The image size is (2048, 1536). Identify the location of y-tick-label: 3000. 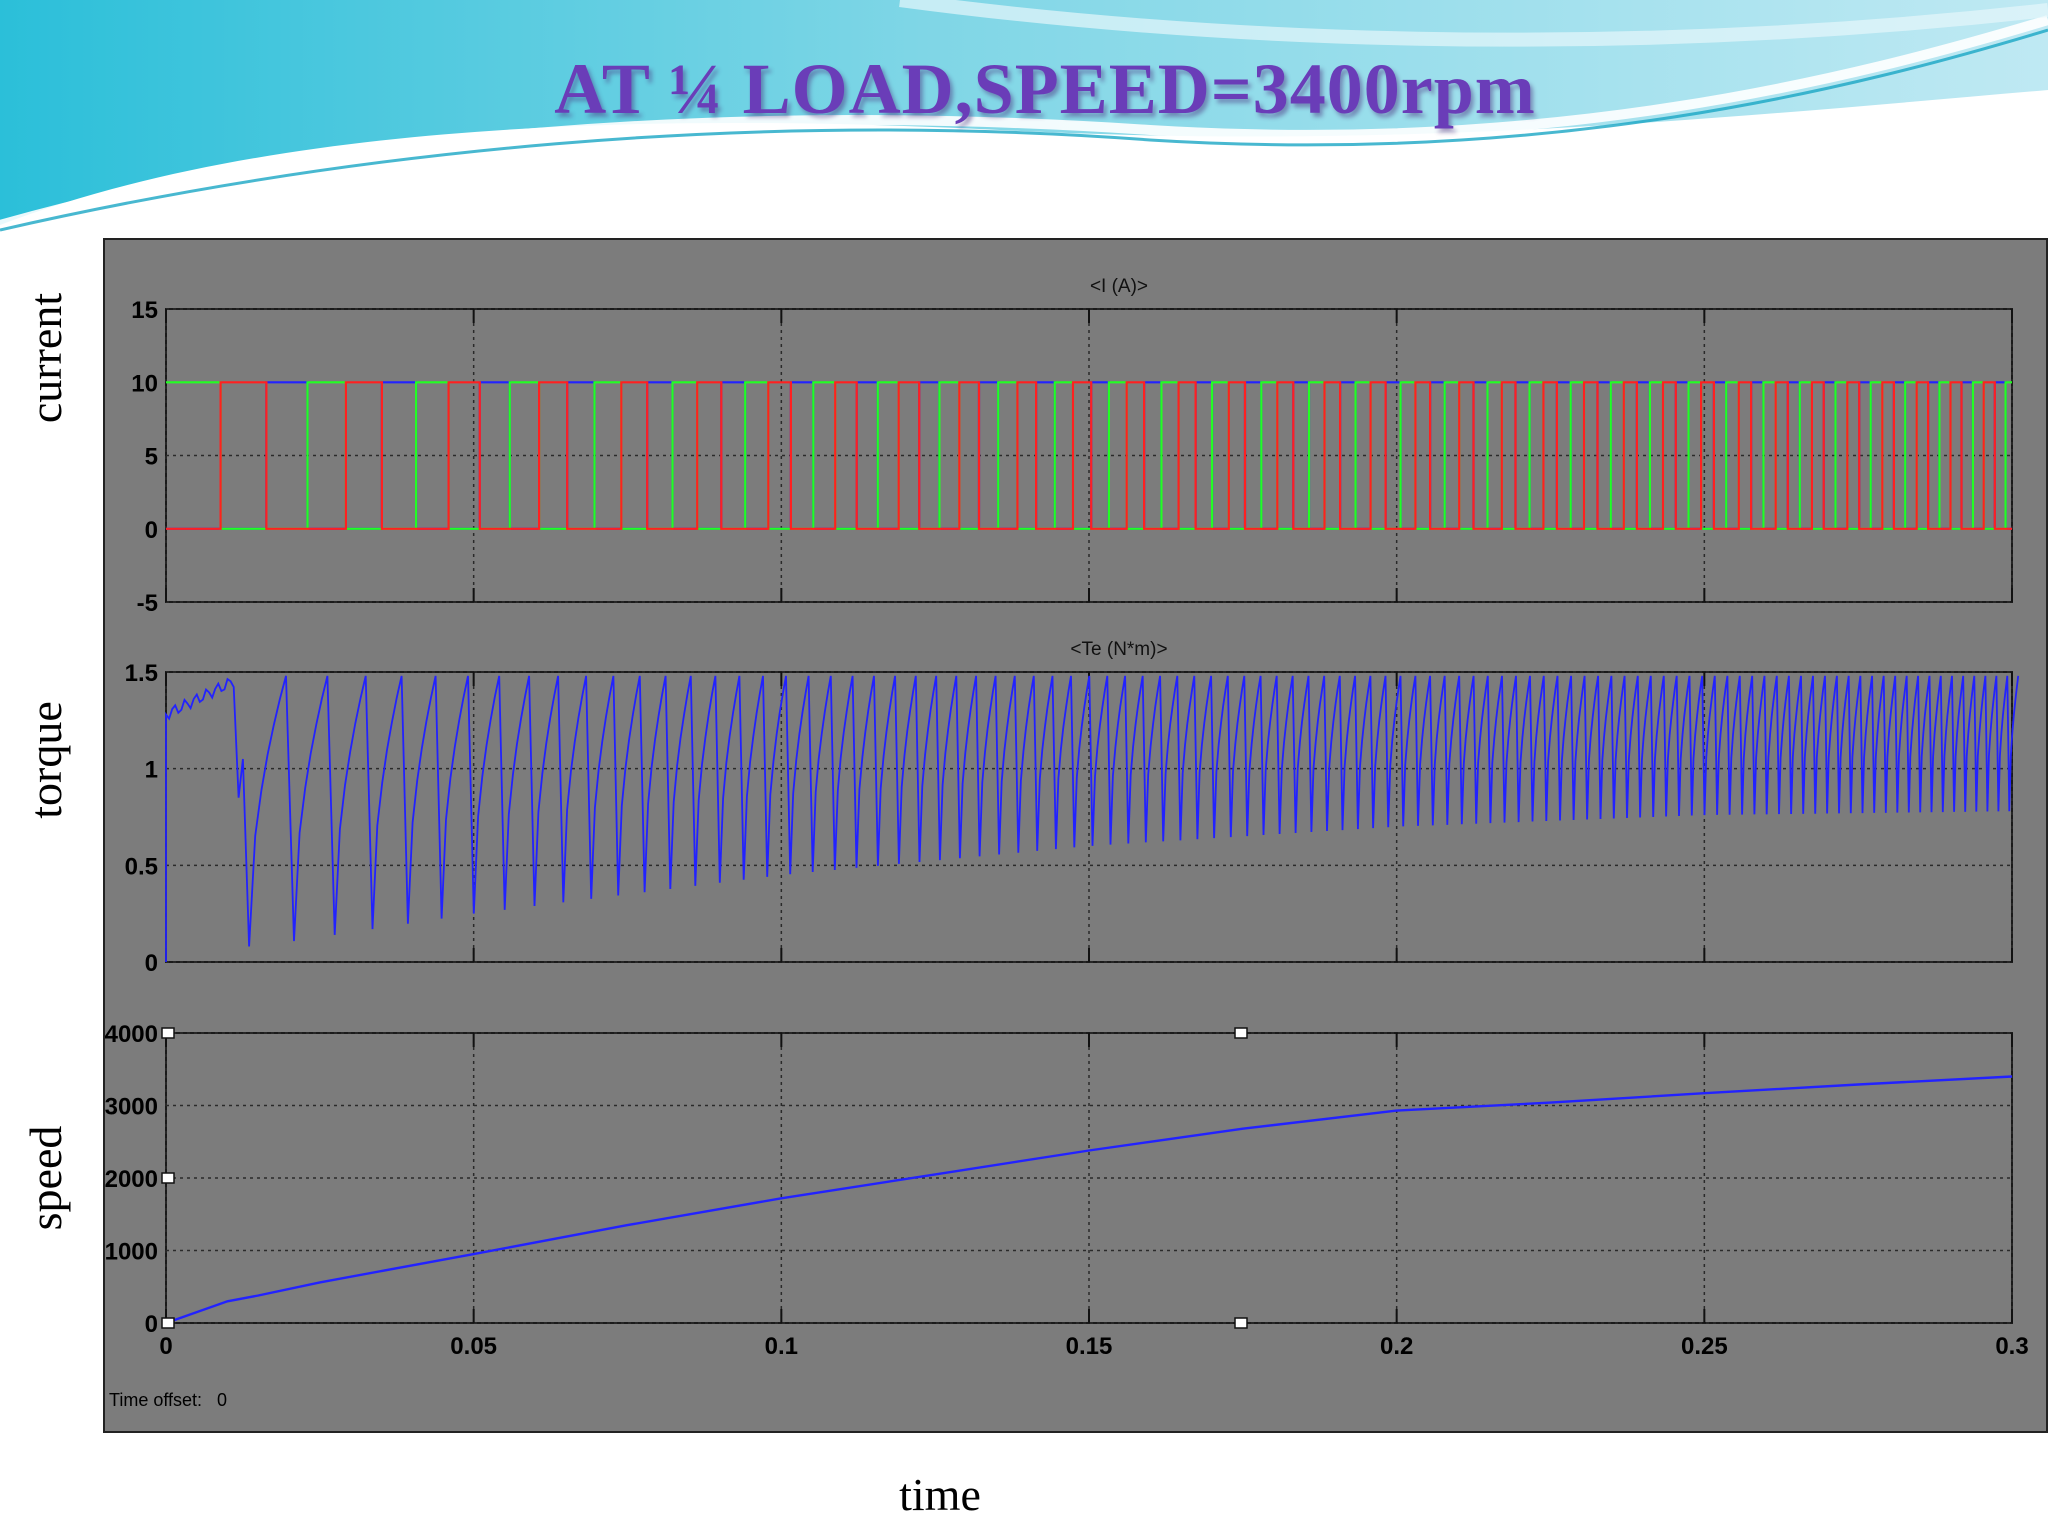
(131, 1107).